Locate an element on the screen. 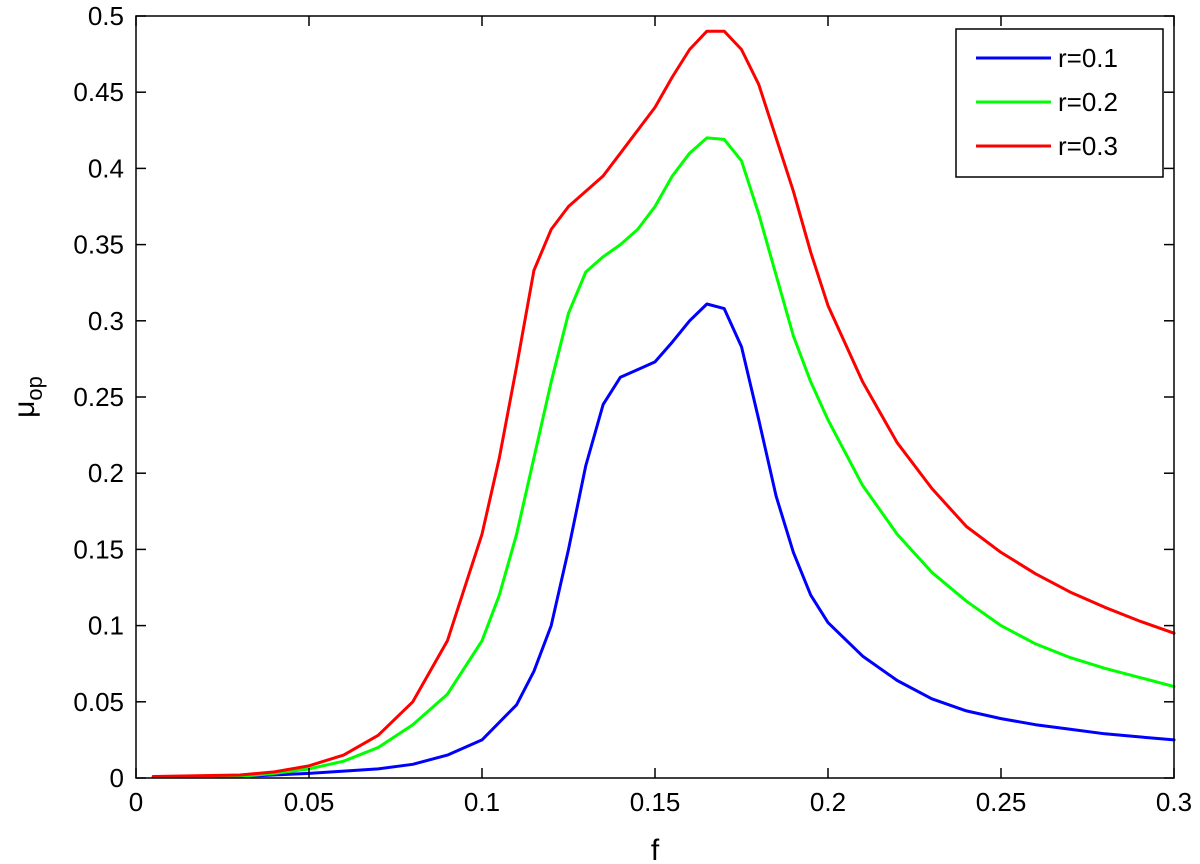  legend-label: r=0.1 is located at coordinates (1088, 58).